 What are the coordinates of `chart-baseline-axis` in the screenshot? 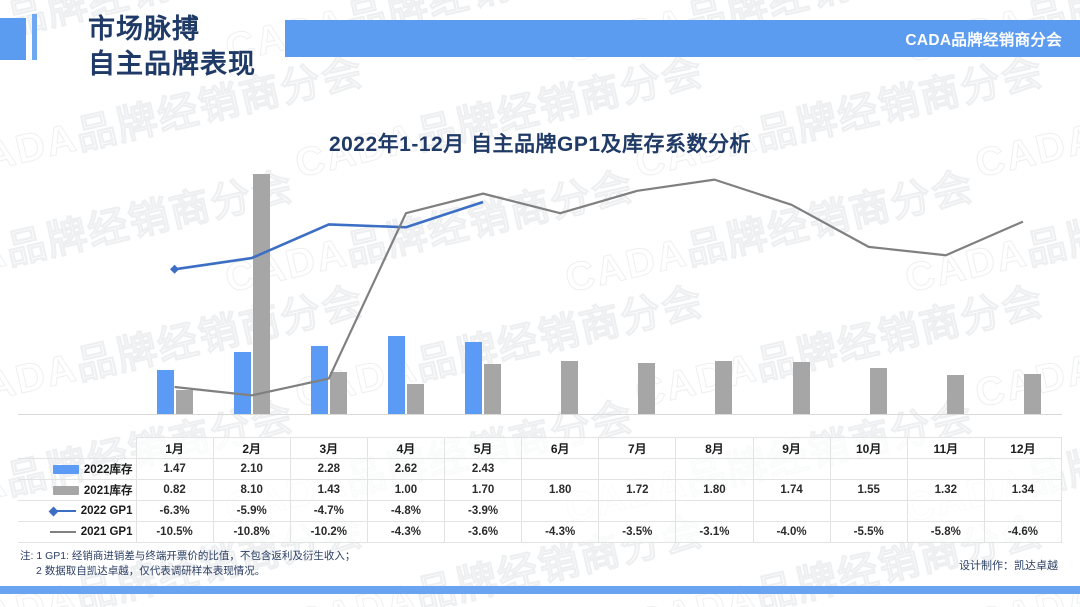 It's located at (540, 414).